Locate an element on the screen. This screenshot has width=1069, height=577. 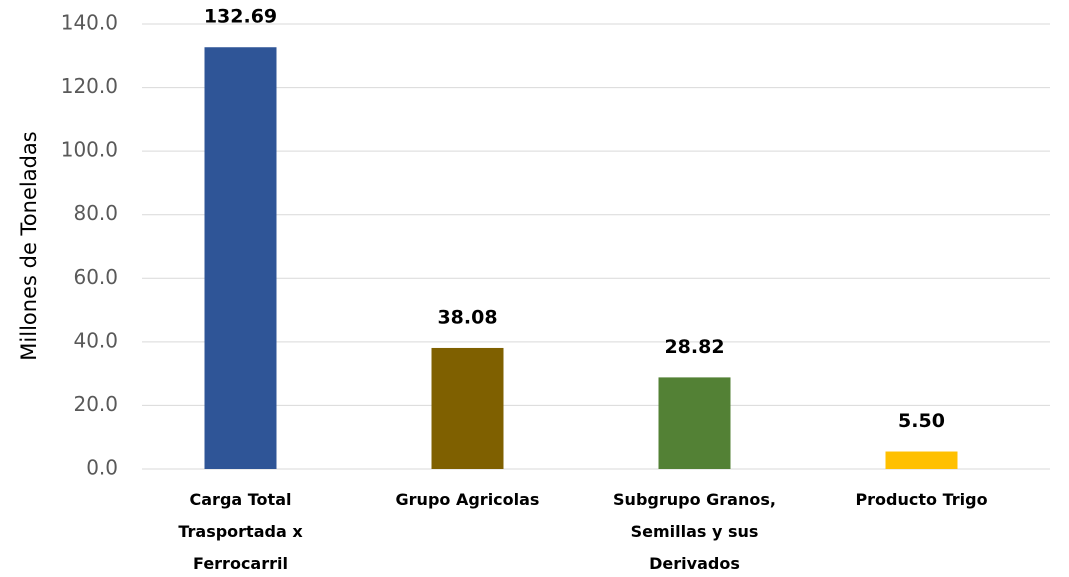
x-tick-label: Subgrupo Granos, Semillas y sus Derivados is located at coordinates (694, 531).